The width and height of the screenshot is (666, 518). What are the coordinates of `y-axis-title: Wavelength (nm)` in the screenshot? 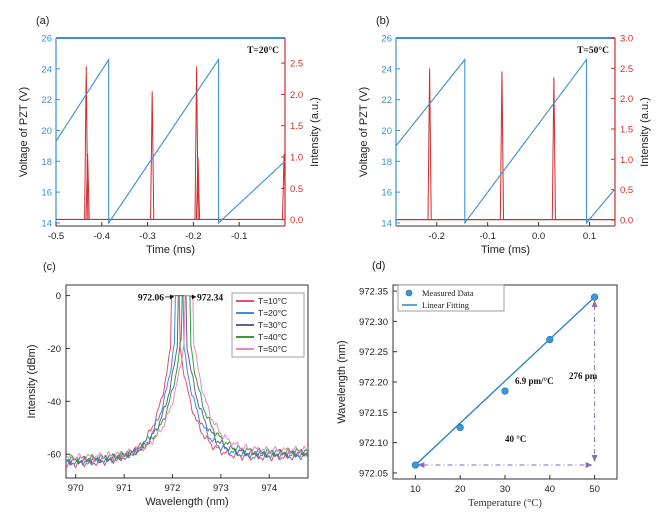 It's located at (342, 381).